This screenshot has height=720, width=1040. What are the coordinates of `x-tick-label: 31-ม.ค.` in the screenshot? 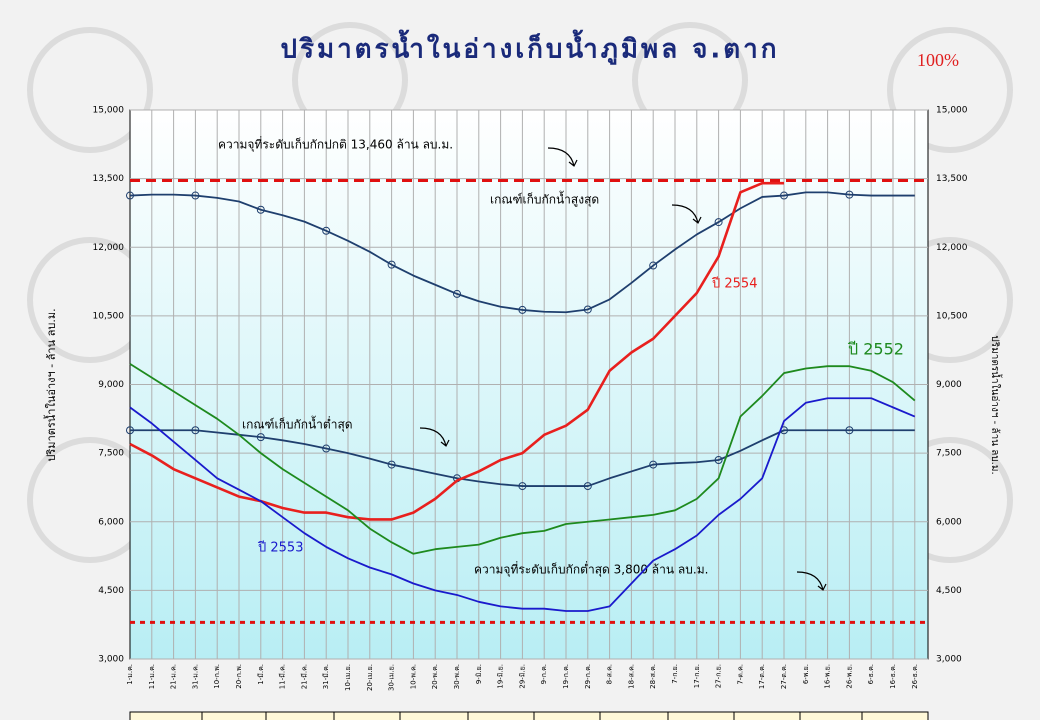 It's located at (195, 676).